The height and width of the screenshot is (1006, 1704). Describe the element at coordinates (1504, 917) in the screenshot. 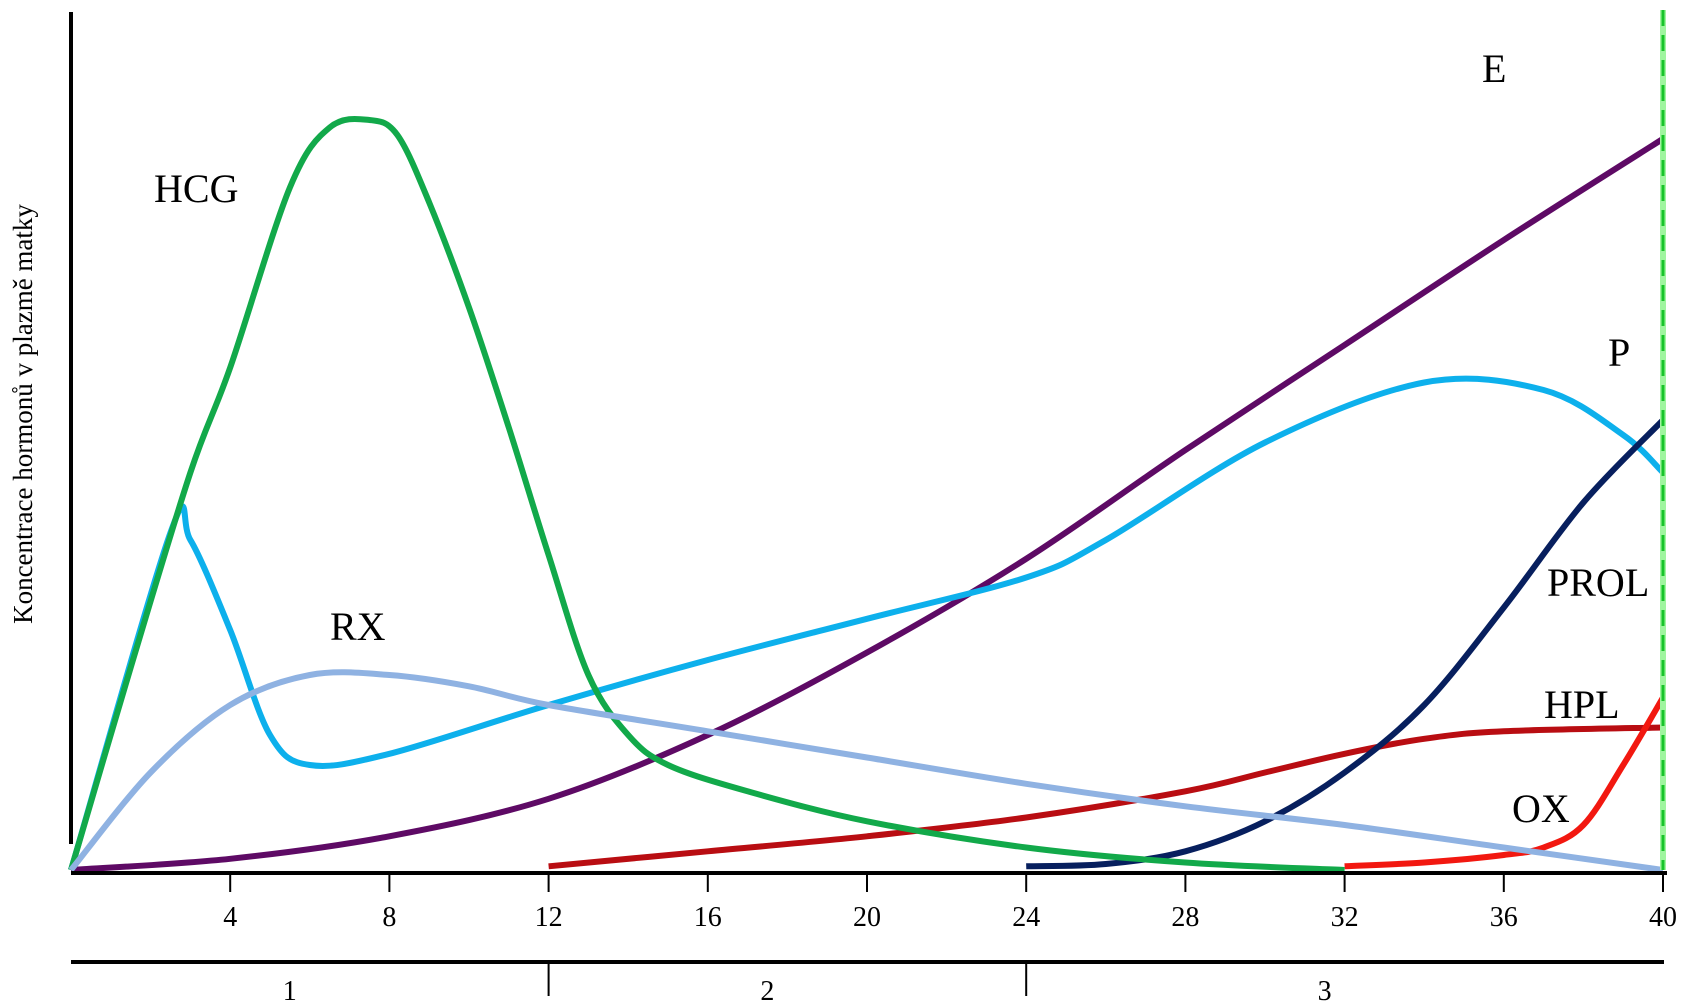

I see `x-tick-label: 36` at that location.